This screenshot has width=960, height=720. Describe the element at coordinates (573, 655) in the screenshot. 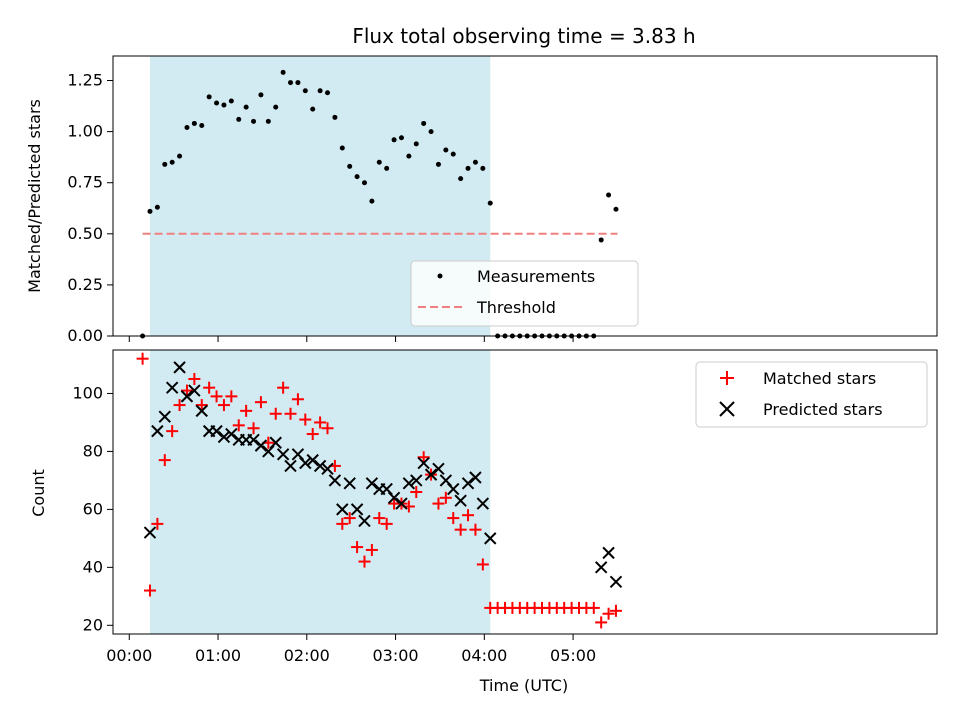

I see `x-tick-label: 05:00` at that location.